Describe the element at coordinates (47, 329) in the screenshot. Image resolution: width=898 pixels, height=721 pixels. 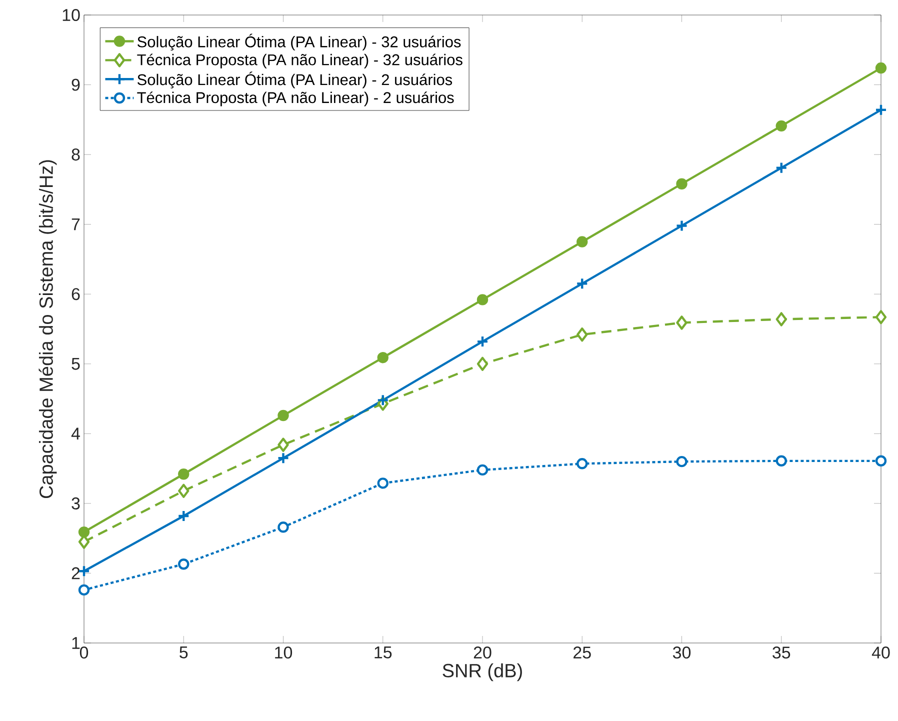
I see `y-axis-title: Capacidade Média do Sistema (bit/s/Hz)` at that location.